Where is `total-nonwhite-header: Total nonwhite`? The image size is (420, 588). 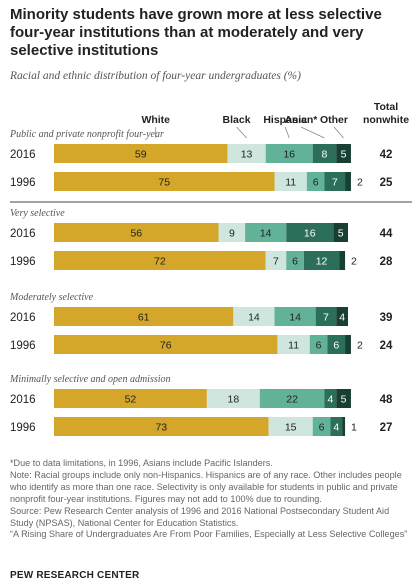
total-nonwhite-header: Total nonwhite is located at coordinates (386, 113).